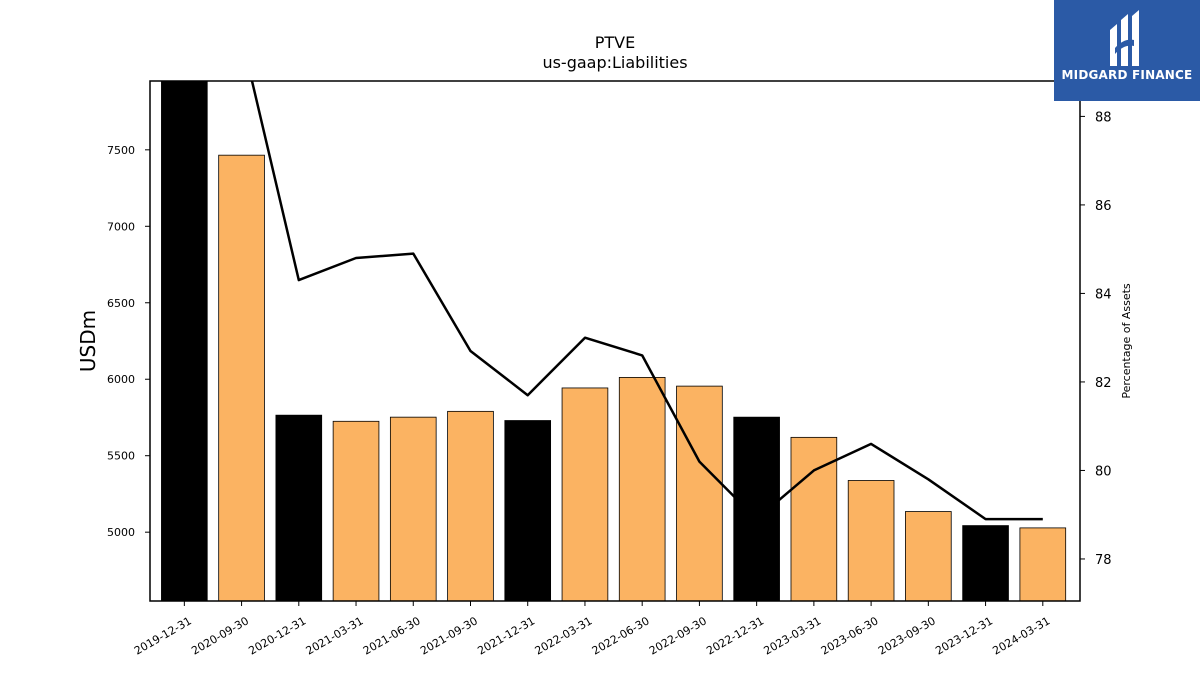 The height and width of the screenshot is (675, 1200). Describe the element at coordinates (163, 635) in the screenshot. I see `x-tick-label: 2019-12-31` at that location.